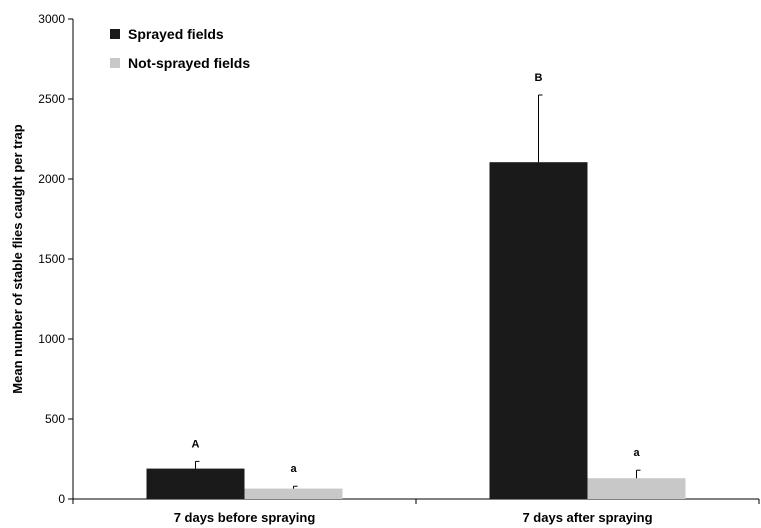  I want to click on legend-label: Sprayed fields, so click(176, 34).